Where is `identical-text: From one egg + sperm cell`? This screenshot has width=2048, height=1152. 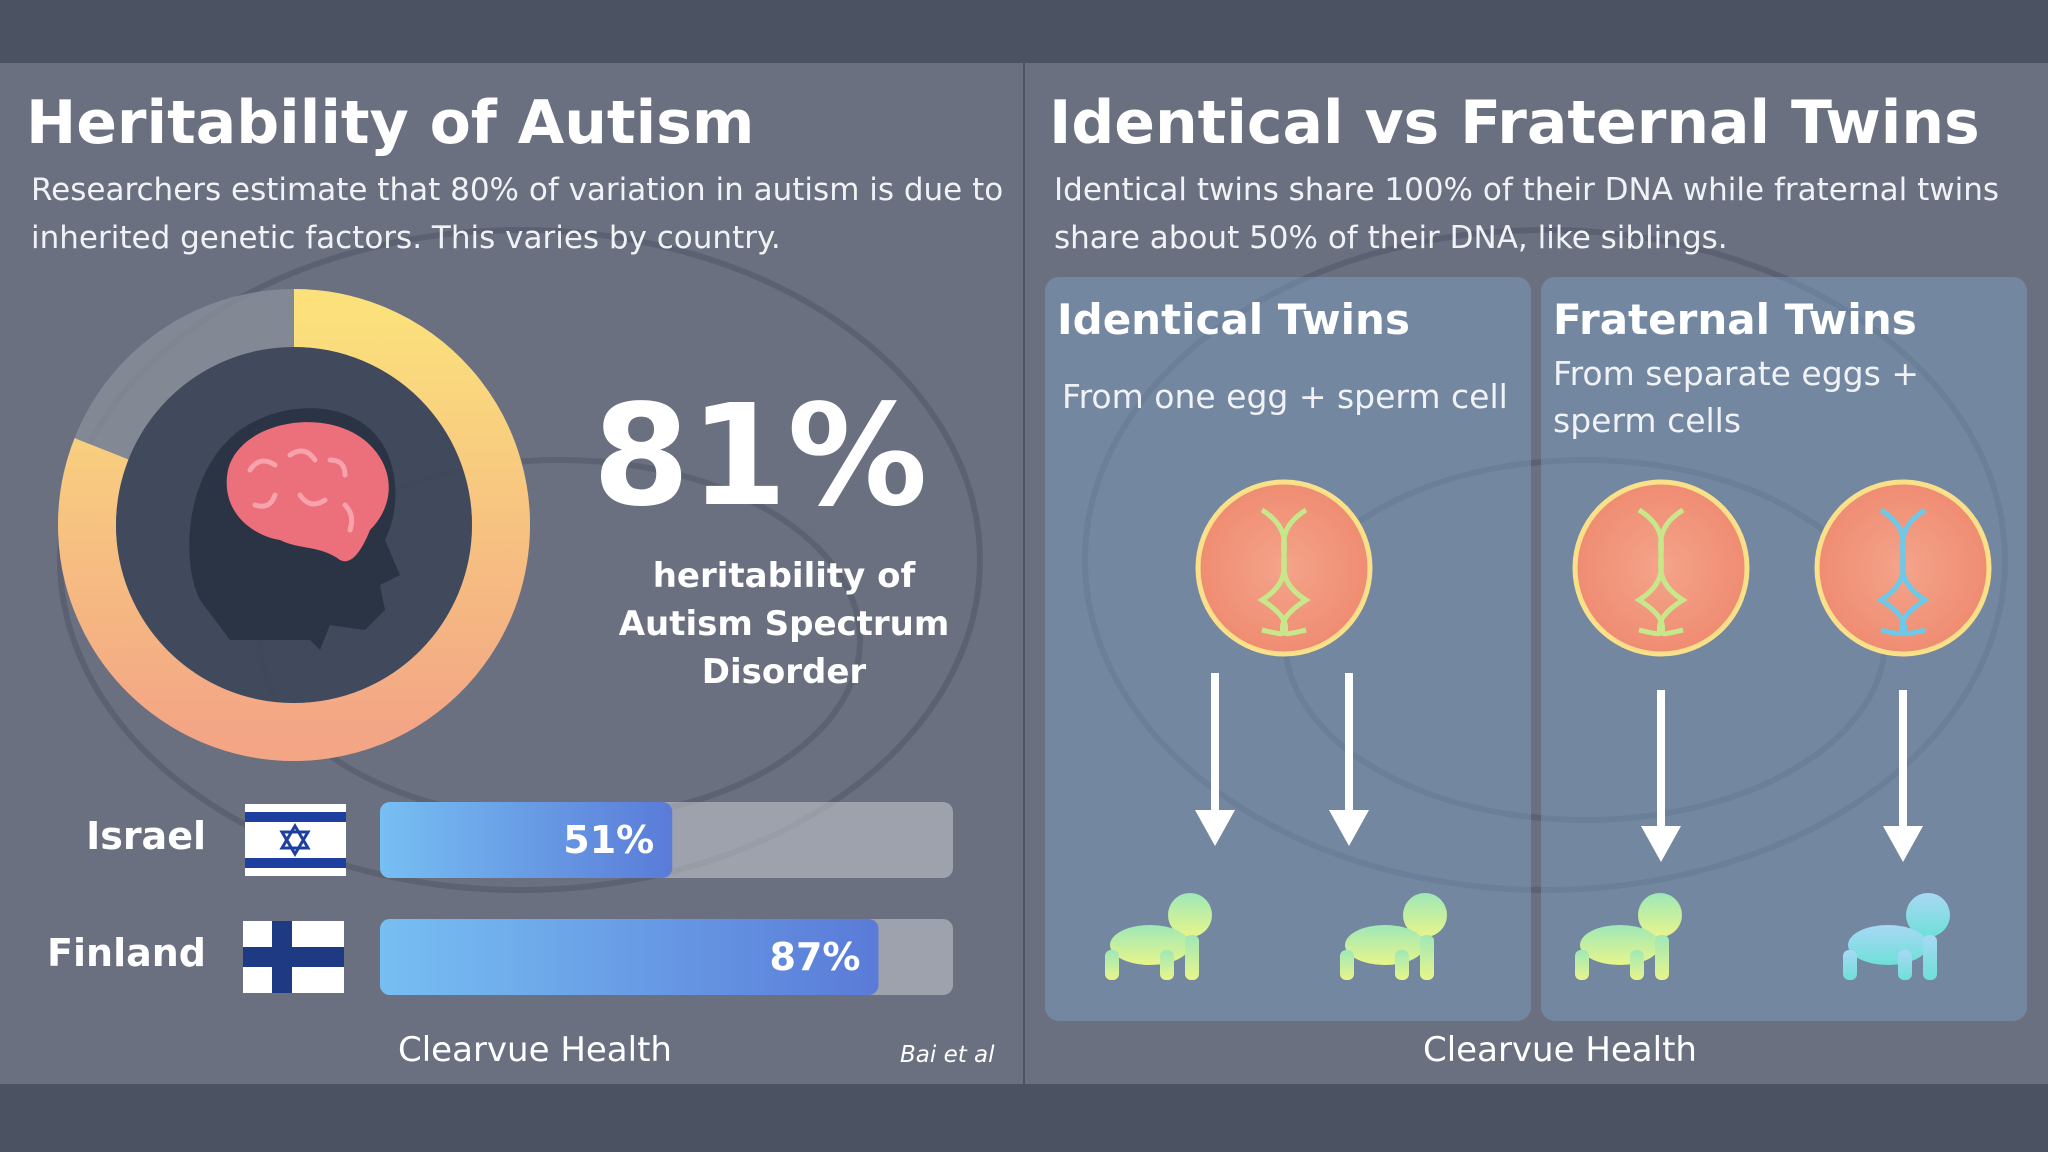
identical-text: From one egg + sperm cell is located at coordinates (1285, 396).